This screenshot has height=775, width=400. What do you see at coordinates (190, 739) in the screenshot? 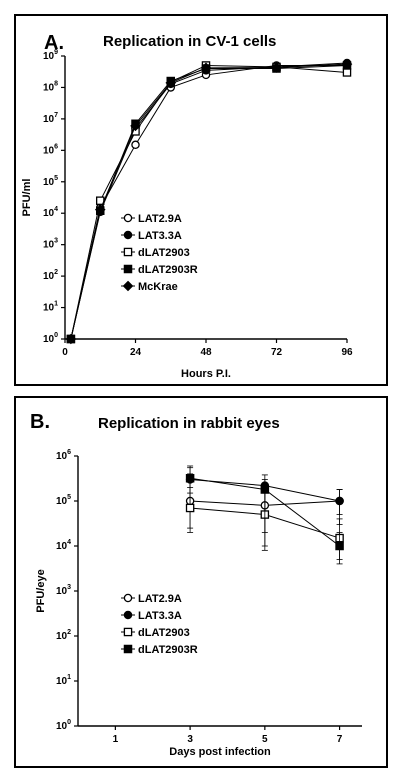
I see `x-tick-label: 3` at bounding box center [190, 739].